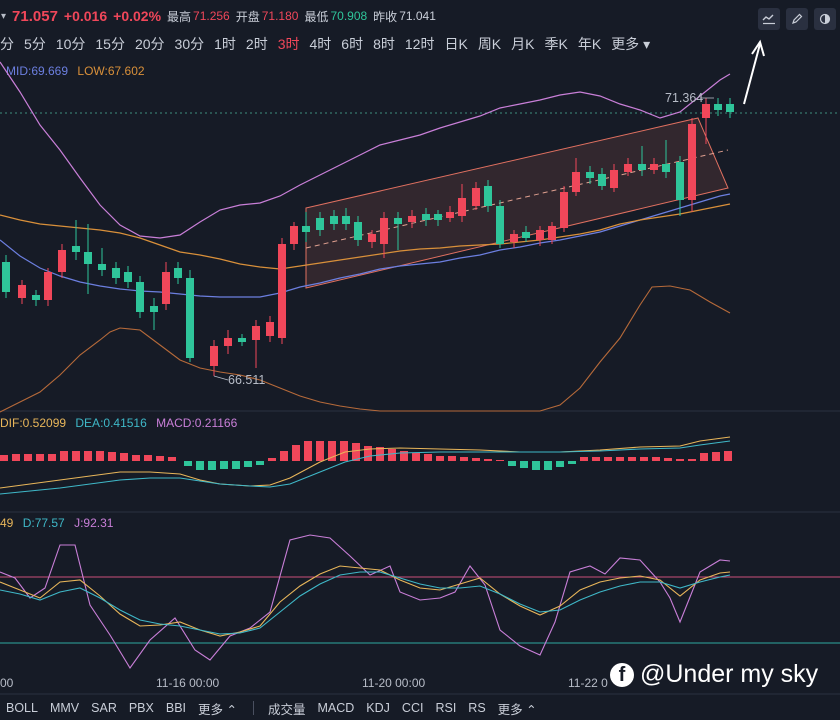 This screenshot has height=720, width=840. I want to click on facebook-icon: f, so click(622, 674).